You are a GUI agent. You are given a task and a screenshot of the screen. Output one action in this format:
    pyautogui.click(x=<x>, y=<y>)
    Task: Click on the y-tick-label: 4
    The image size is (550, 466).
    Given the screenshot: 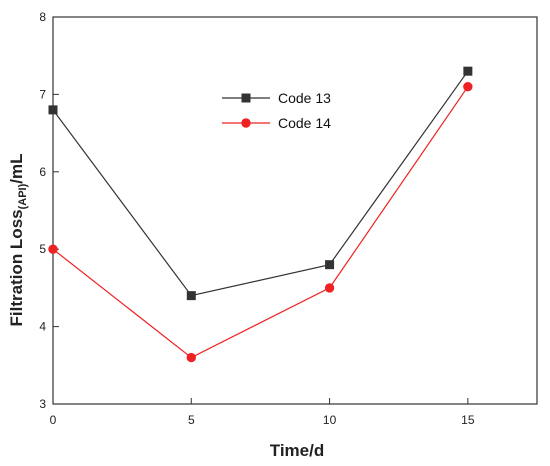 What is the action you would take?
    pyautogui.click(x=42, y=327)
    